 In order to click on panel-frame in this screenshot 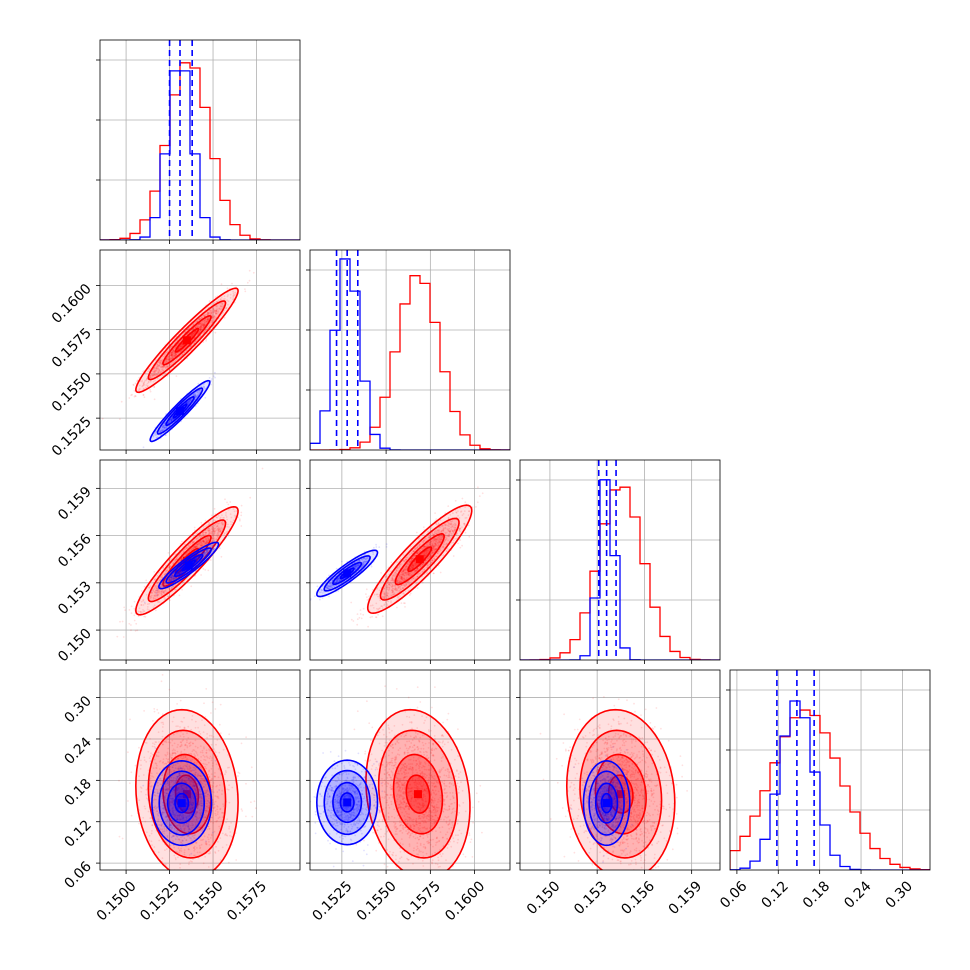, I will do `click(200, 140)`.